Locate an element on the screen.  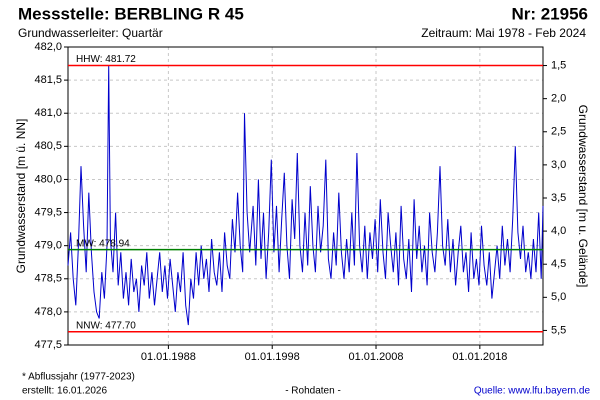
x-tick-label: 01.01.2018 is located at coordinates (479, 357).